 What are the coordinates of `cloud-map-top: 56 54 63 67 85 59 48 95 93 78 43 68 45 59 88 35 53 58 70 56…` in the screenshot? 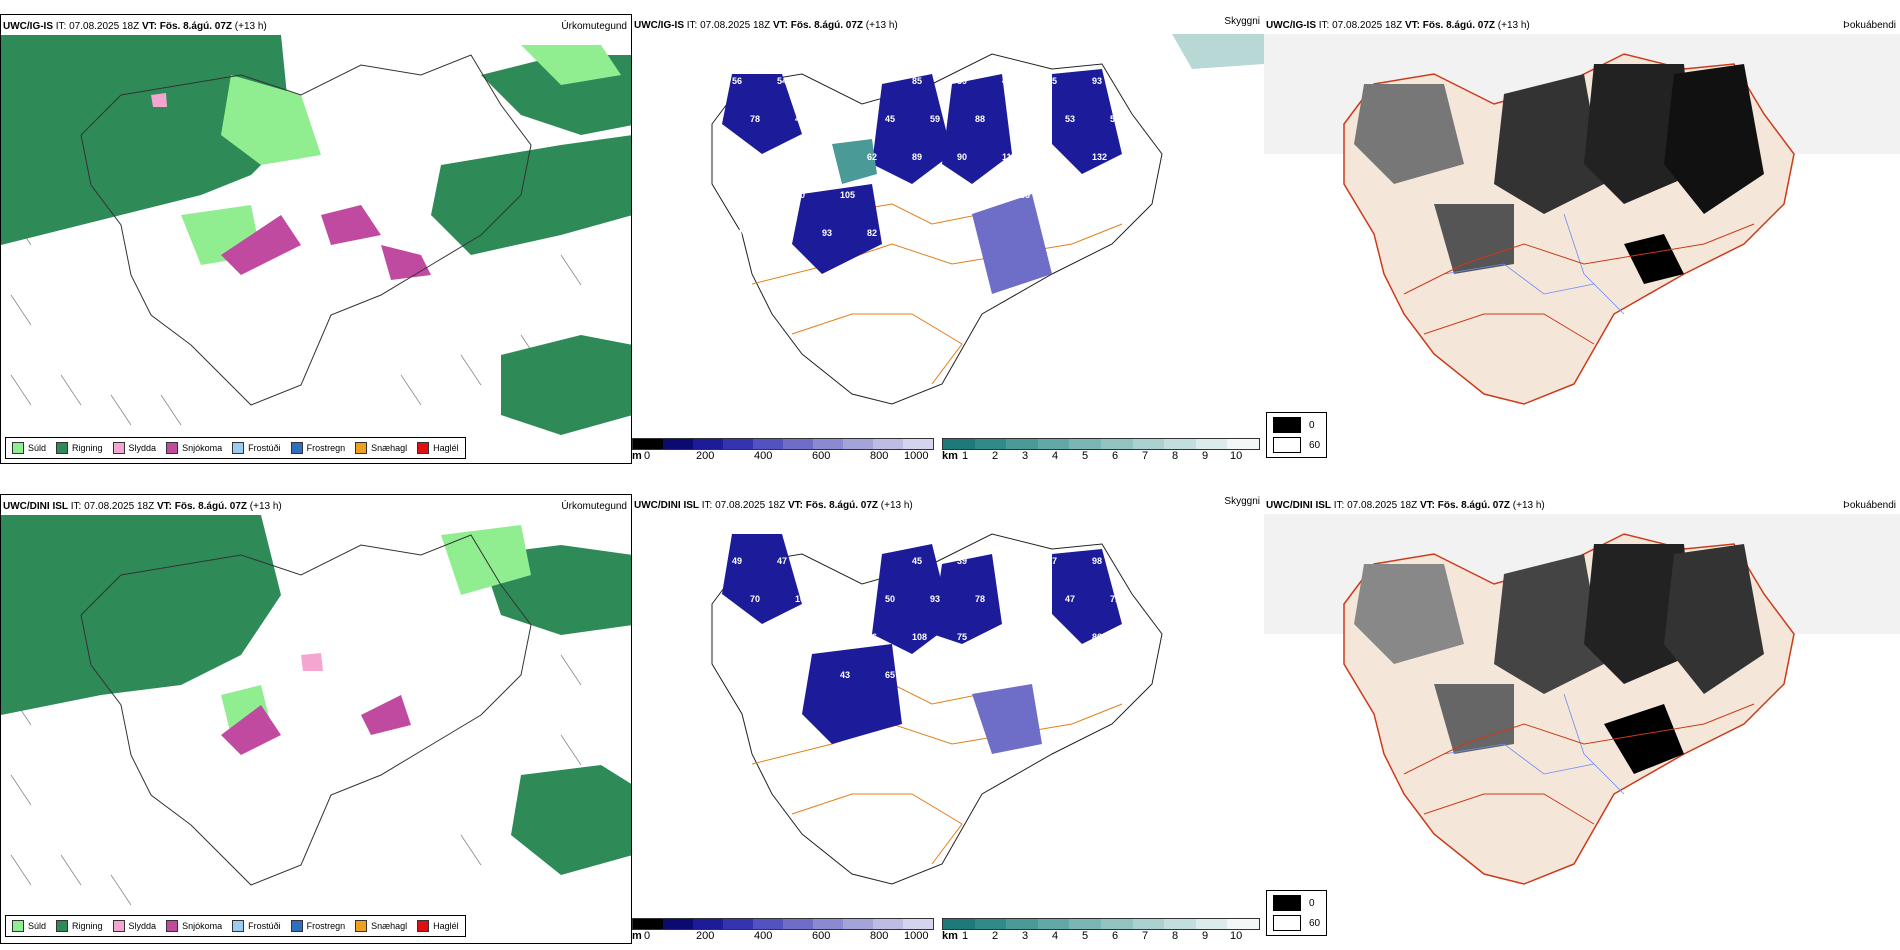 It's located at (987, 219).